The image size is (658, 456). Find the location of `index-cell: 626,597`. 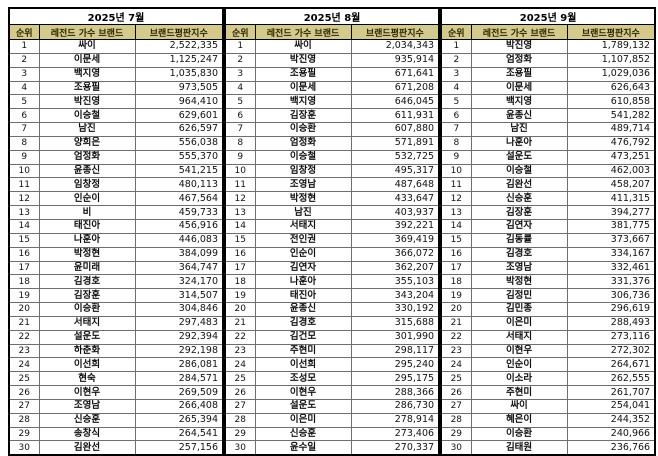

index-cell: 626,597 is located at coordinates (179, 129).